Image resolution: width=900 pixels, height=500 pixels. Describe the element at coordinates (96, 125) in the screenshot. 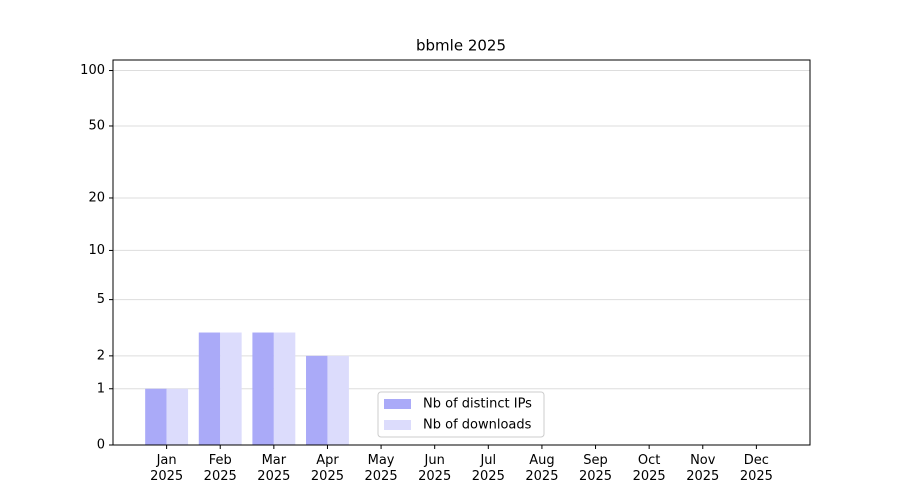

I see `y-tick-label: 50` at that location.